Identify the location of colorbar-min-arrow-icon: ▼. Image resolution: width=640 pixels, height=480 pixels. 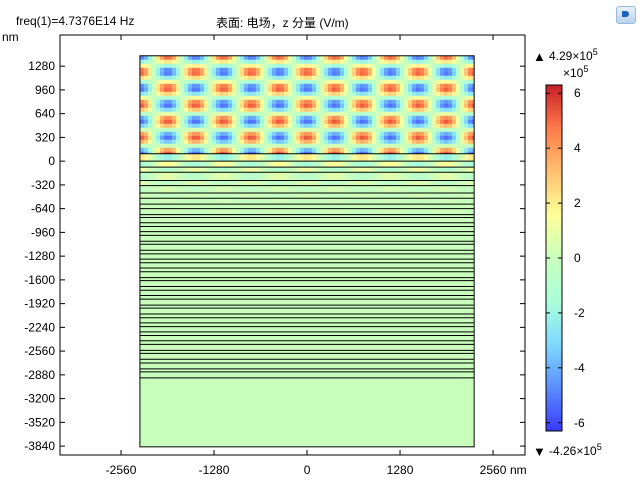
(539, 451).